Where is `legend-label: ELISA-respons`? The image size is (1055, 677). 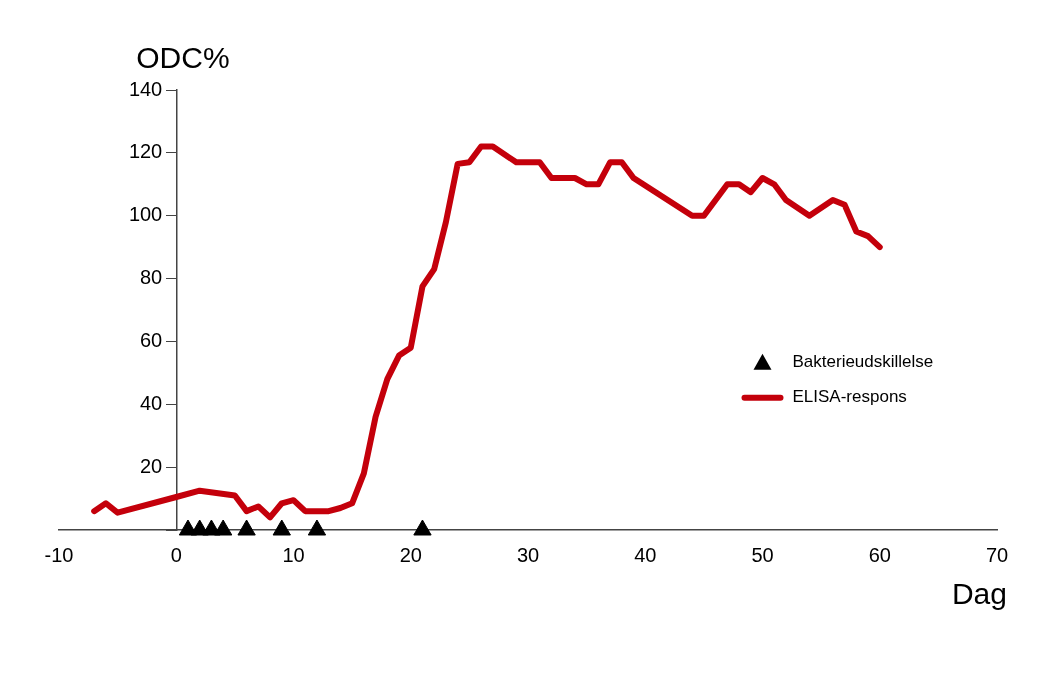
legend-label: ELISA-respons is located at coordinates (849, 397).